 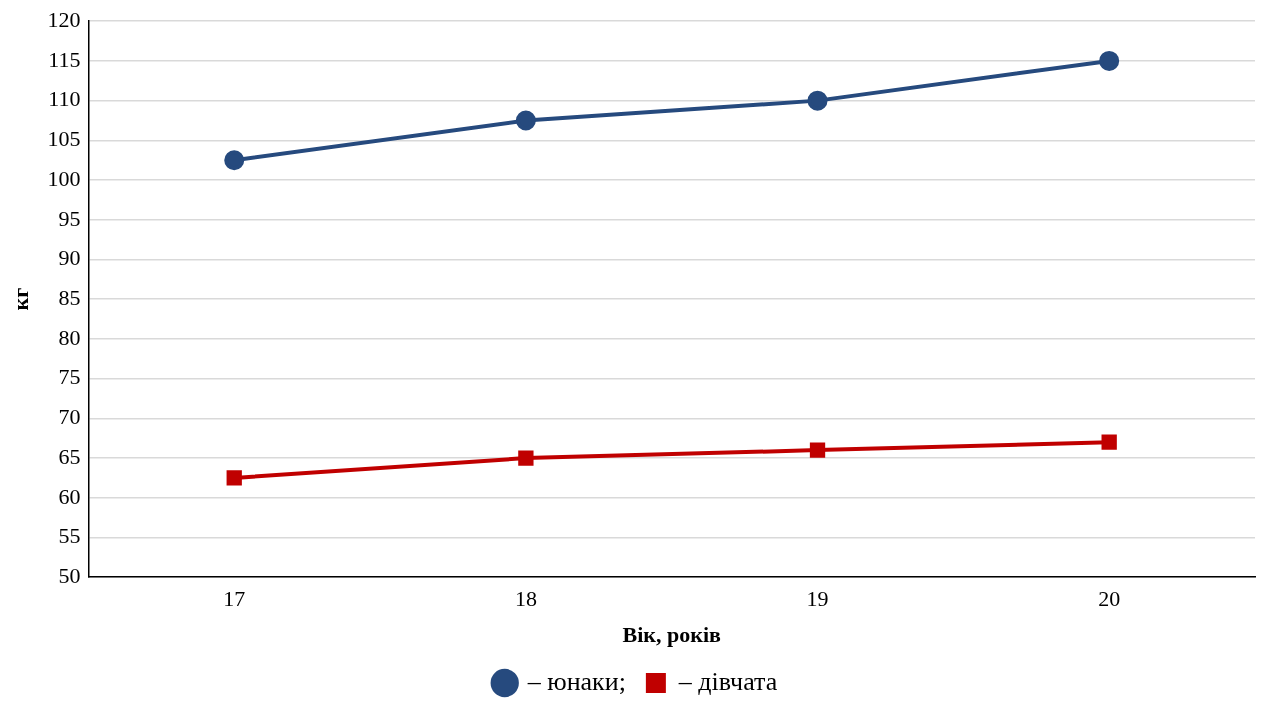 I want to click on y-tick-label: 65, so click(x=69, y=456).